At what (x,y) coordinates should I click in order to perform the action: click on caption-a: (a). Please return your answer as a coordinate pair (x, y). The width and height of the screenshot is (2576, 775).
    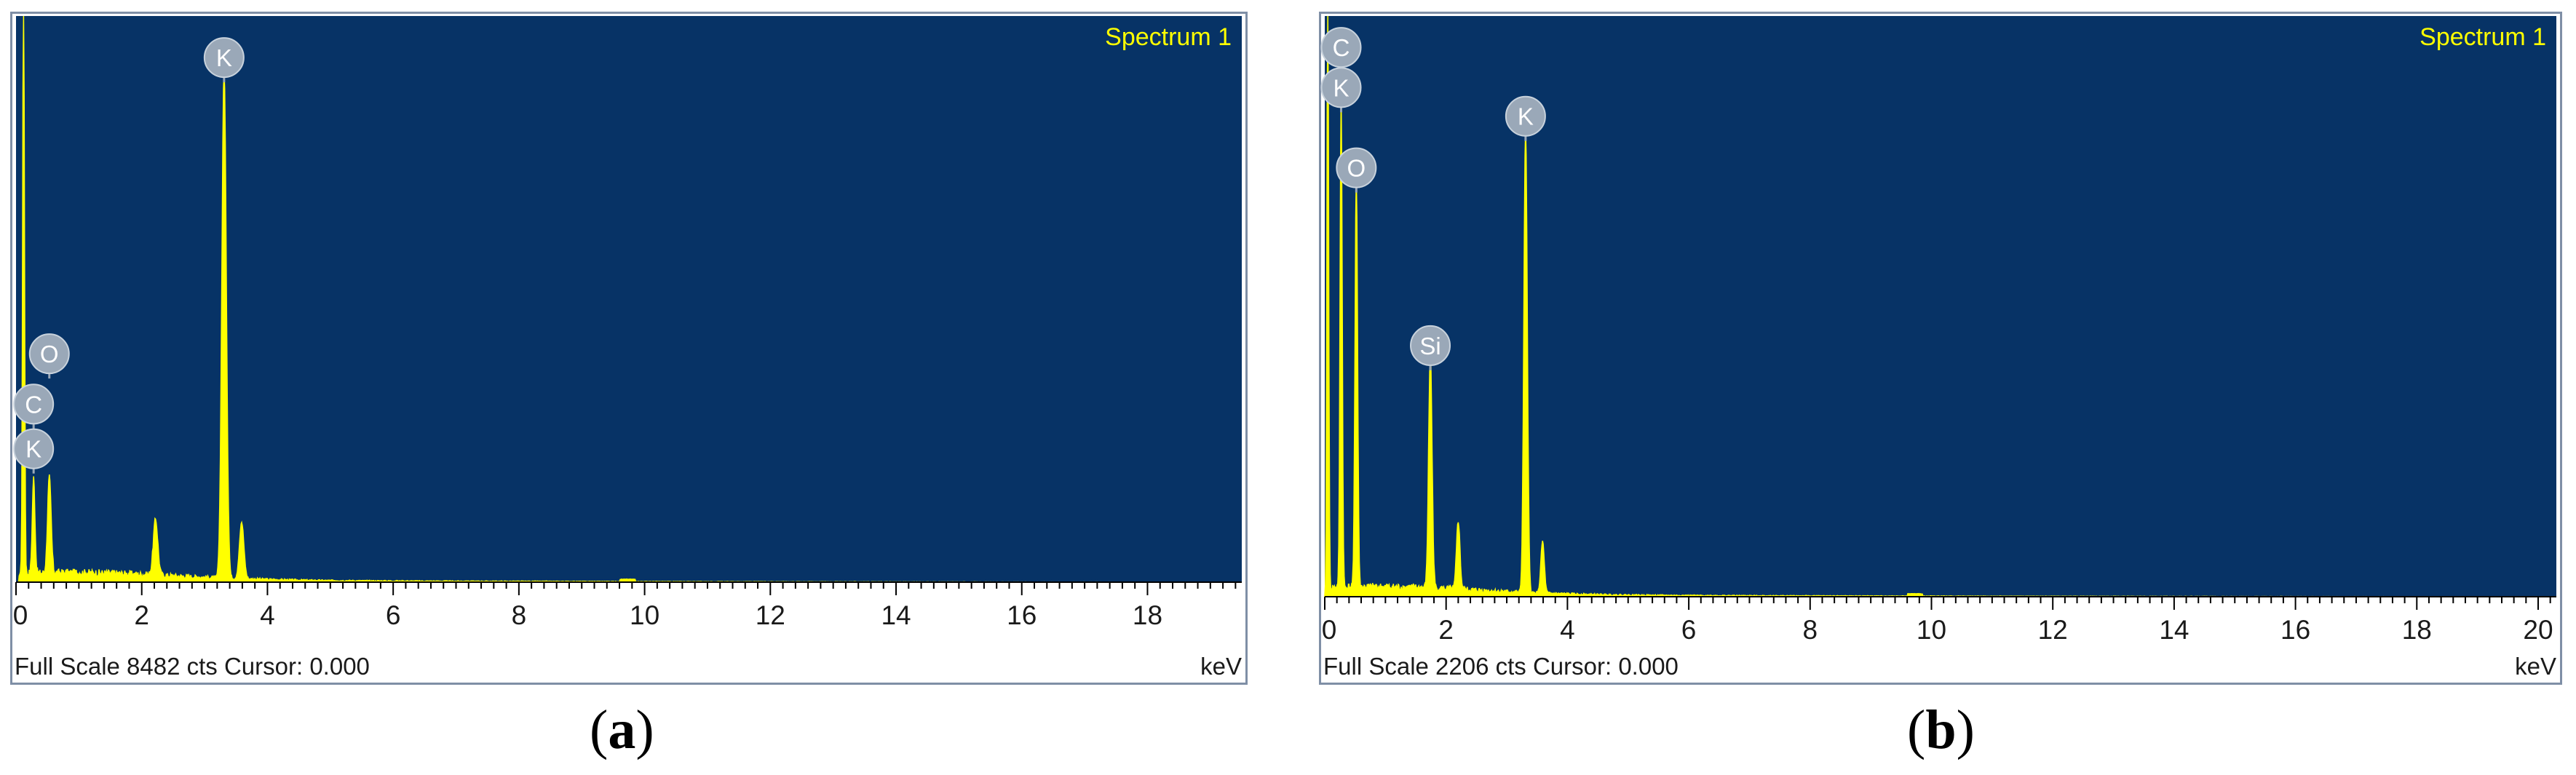
    Looking at the image, I should click on (622, 729).